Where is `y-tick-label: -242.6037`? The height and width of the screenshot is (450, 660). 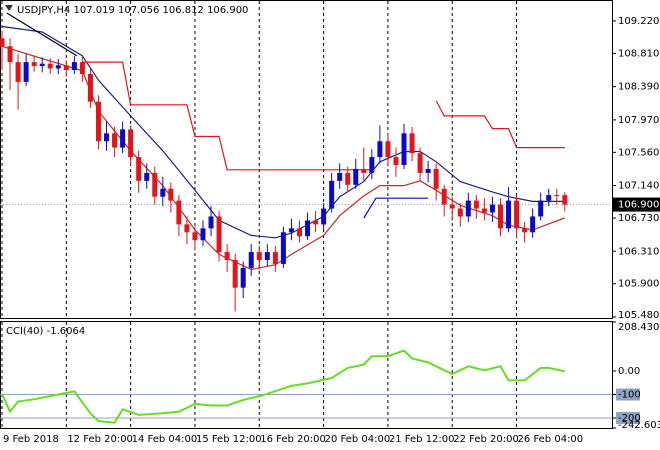
y-tick-label: -242.6037 is located at coordinates (639, 425).